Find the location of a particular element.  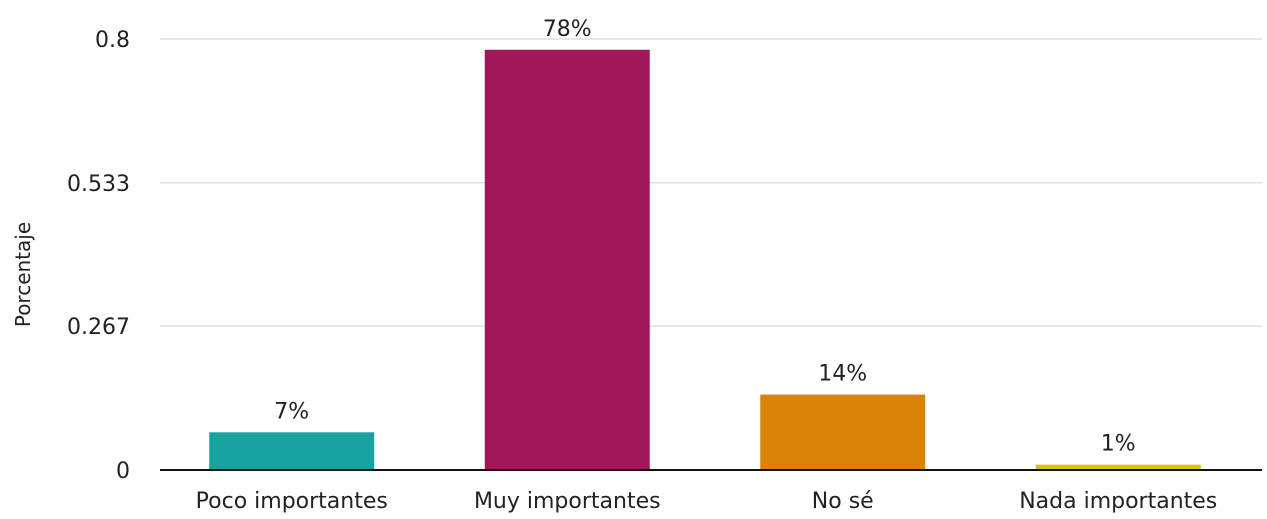

y-axis-ticks: 0 0.267 0.533 0.8 is located at coordinates (98, 256).